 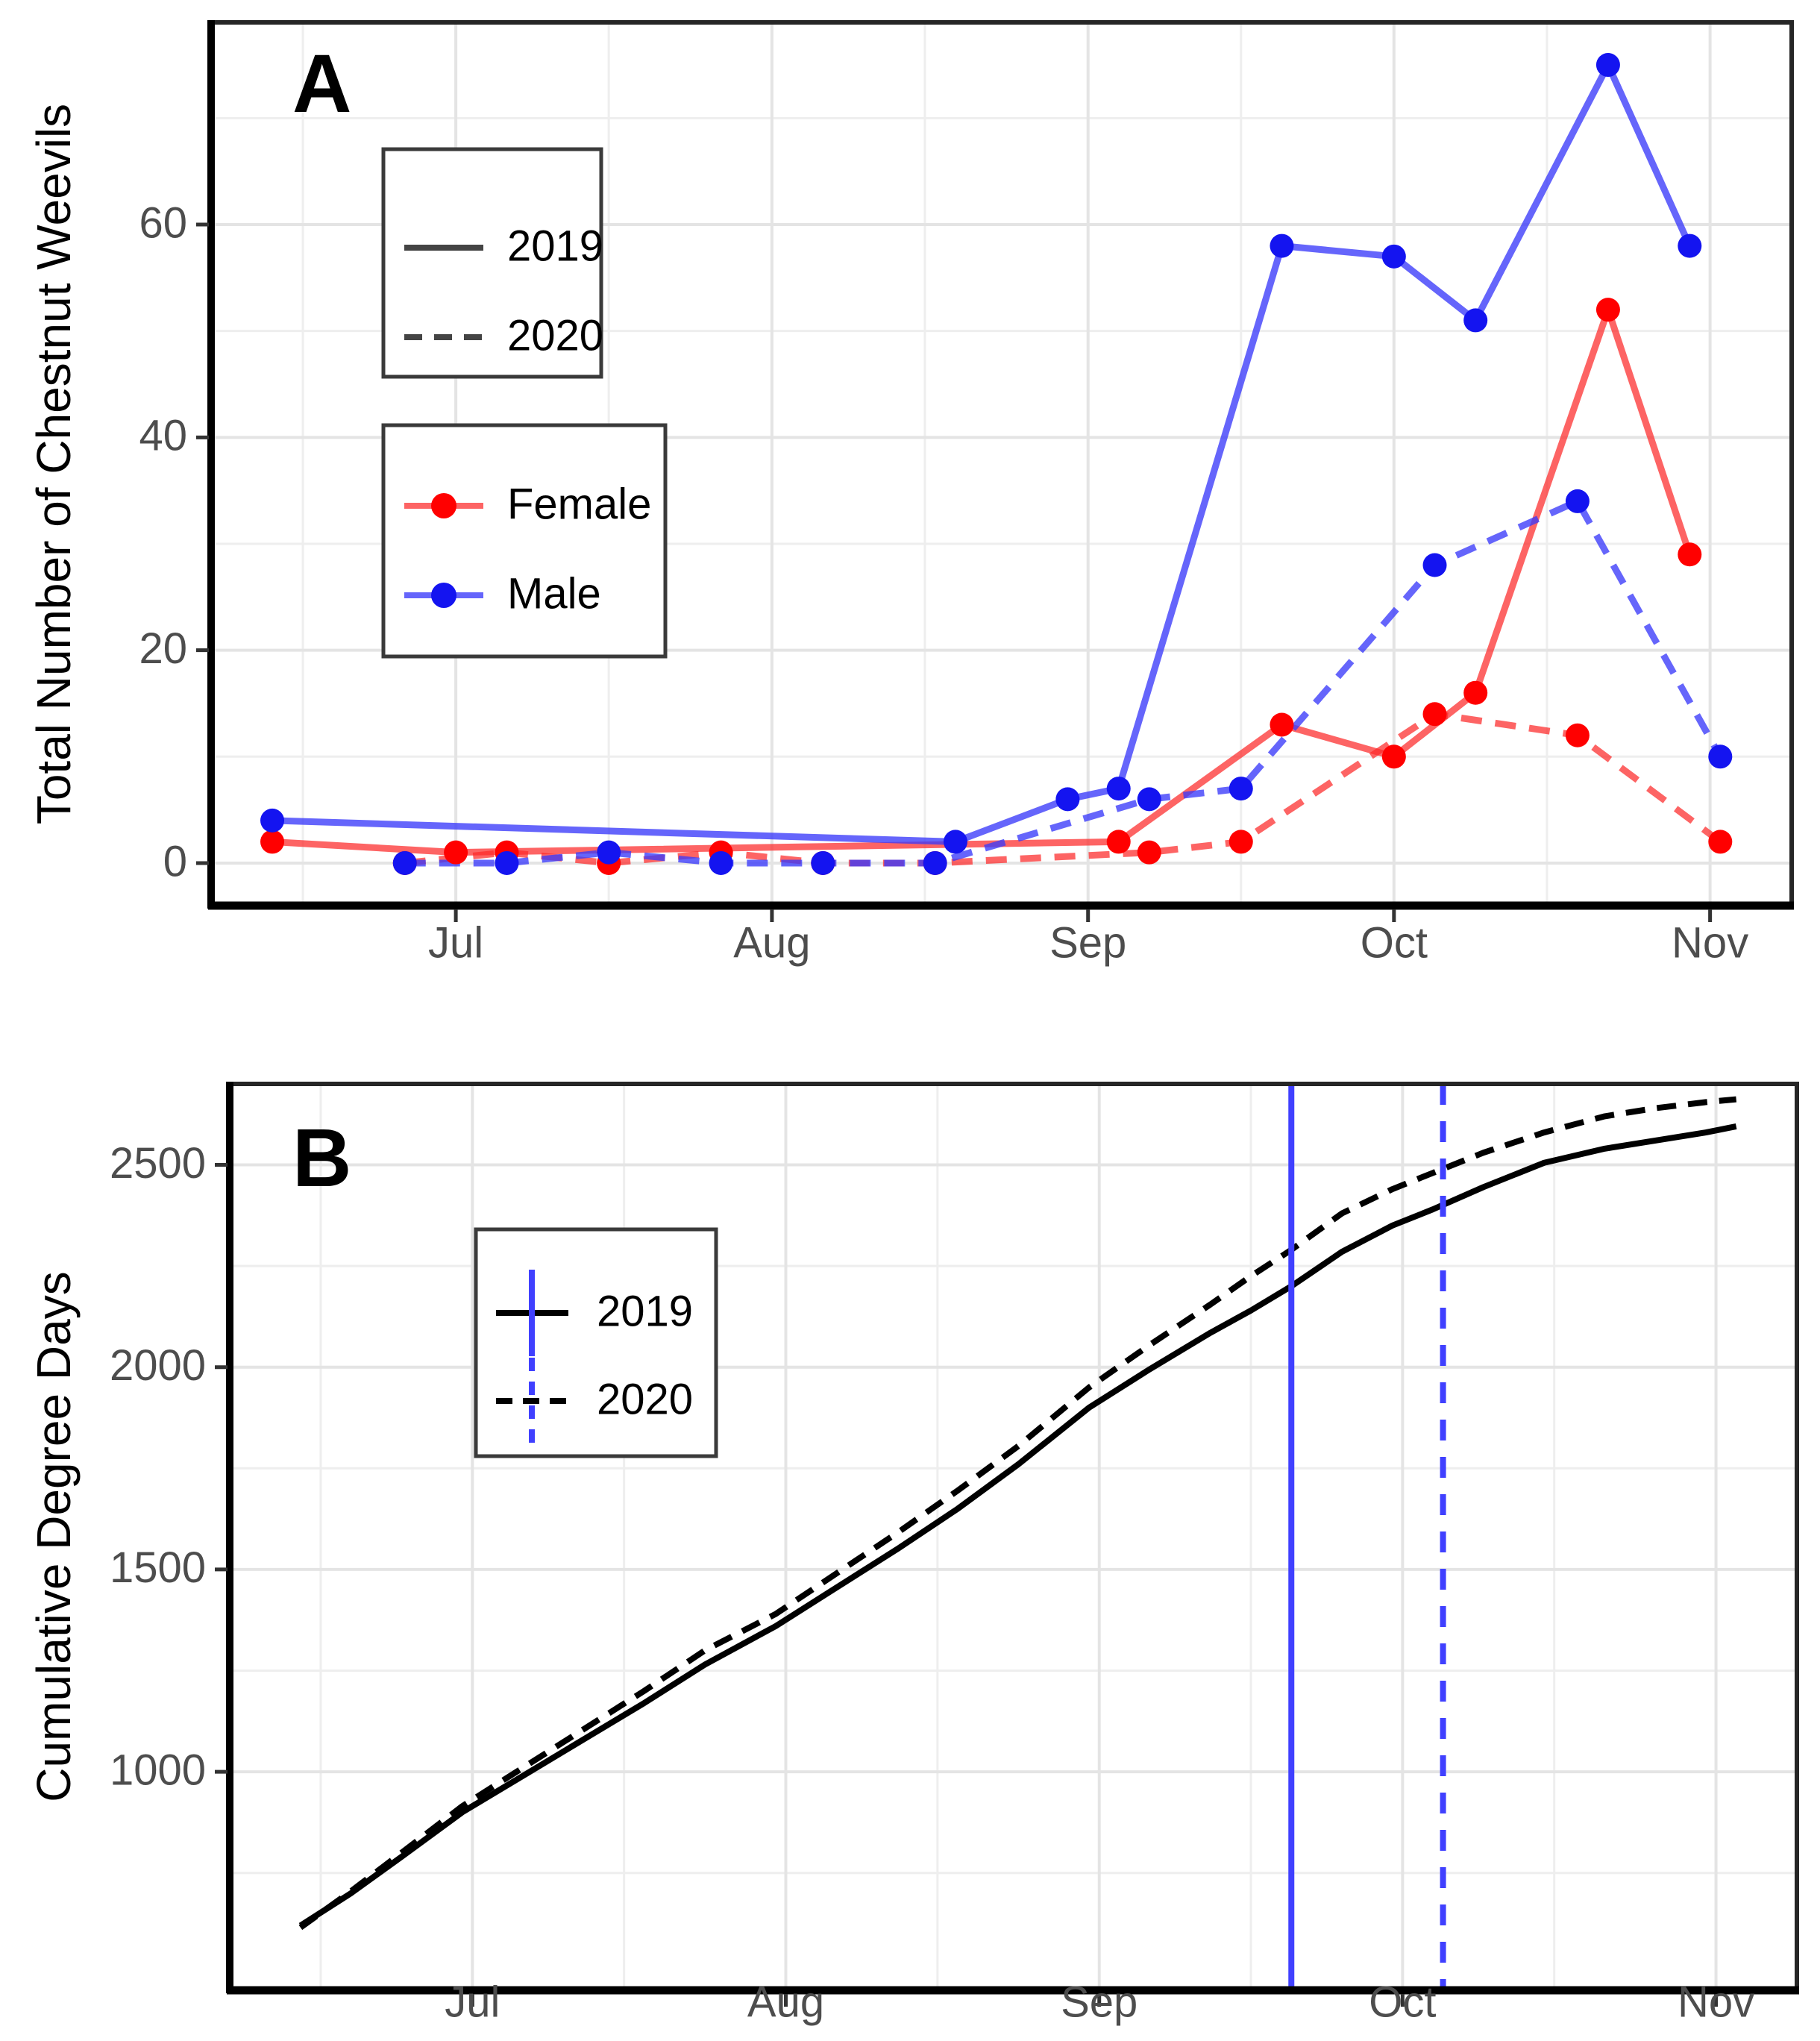 I want to click on panel-b-x-tick-label: Jul, so click(x=472, y=2002).